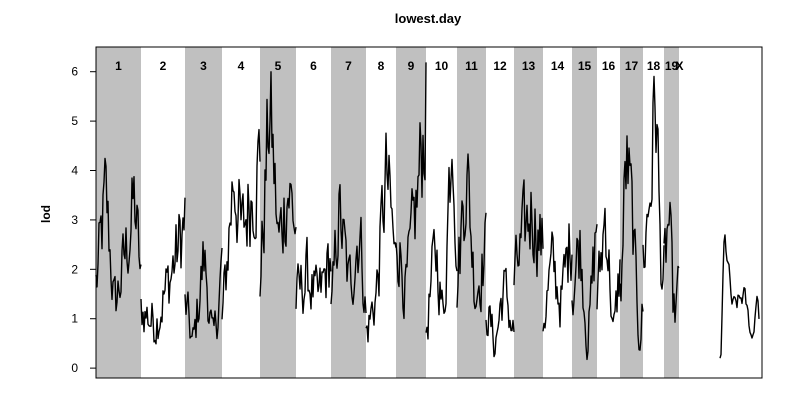  What do you see at coordinates (118, 66) in the screenshot?
I see `chromosome-label-1: 1` at bounding box center [118, 66].